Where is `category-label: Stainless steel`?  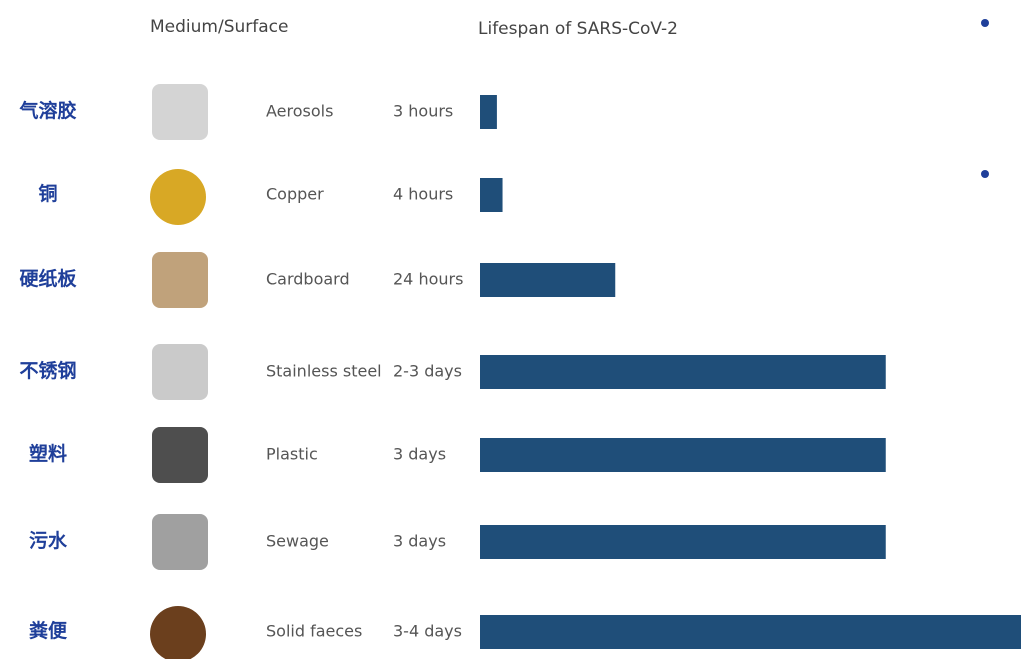 category-label: Stainless steel is located at coordinates (324, 371).